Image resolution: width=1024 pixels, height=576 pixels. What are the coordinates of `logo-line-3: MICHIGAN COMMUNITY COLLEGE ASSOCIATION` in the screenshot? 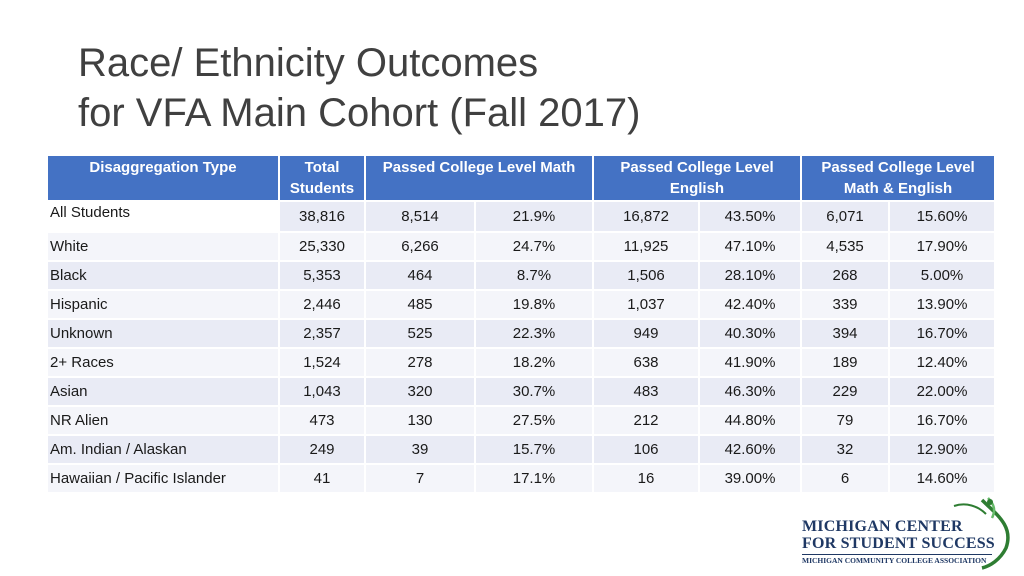 It's located at (894, 560).